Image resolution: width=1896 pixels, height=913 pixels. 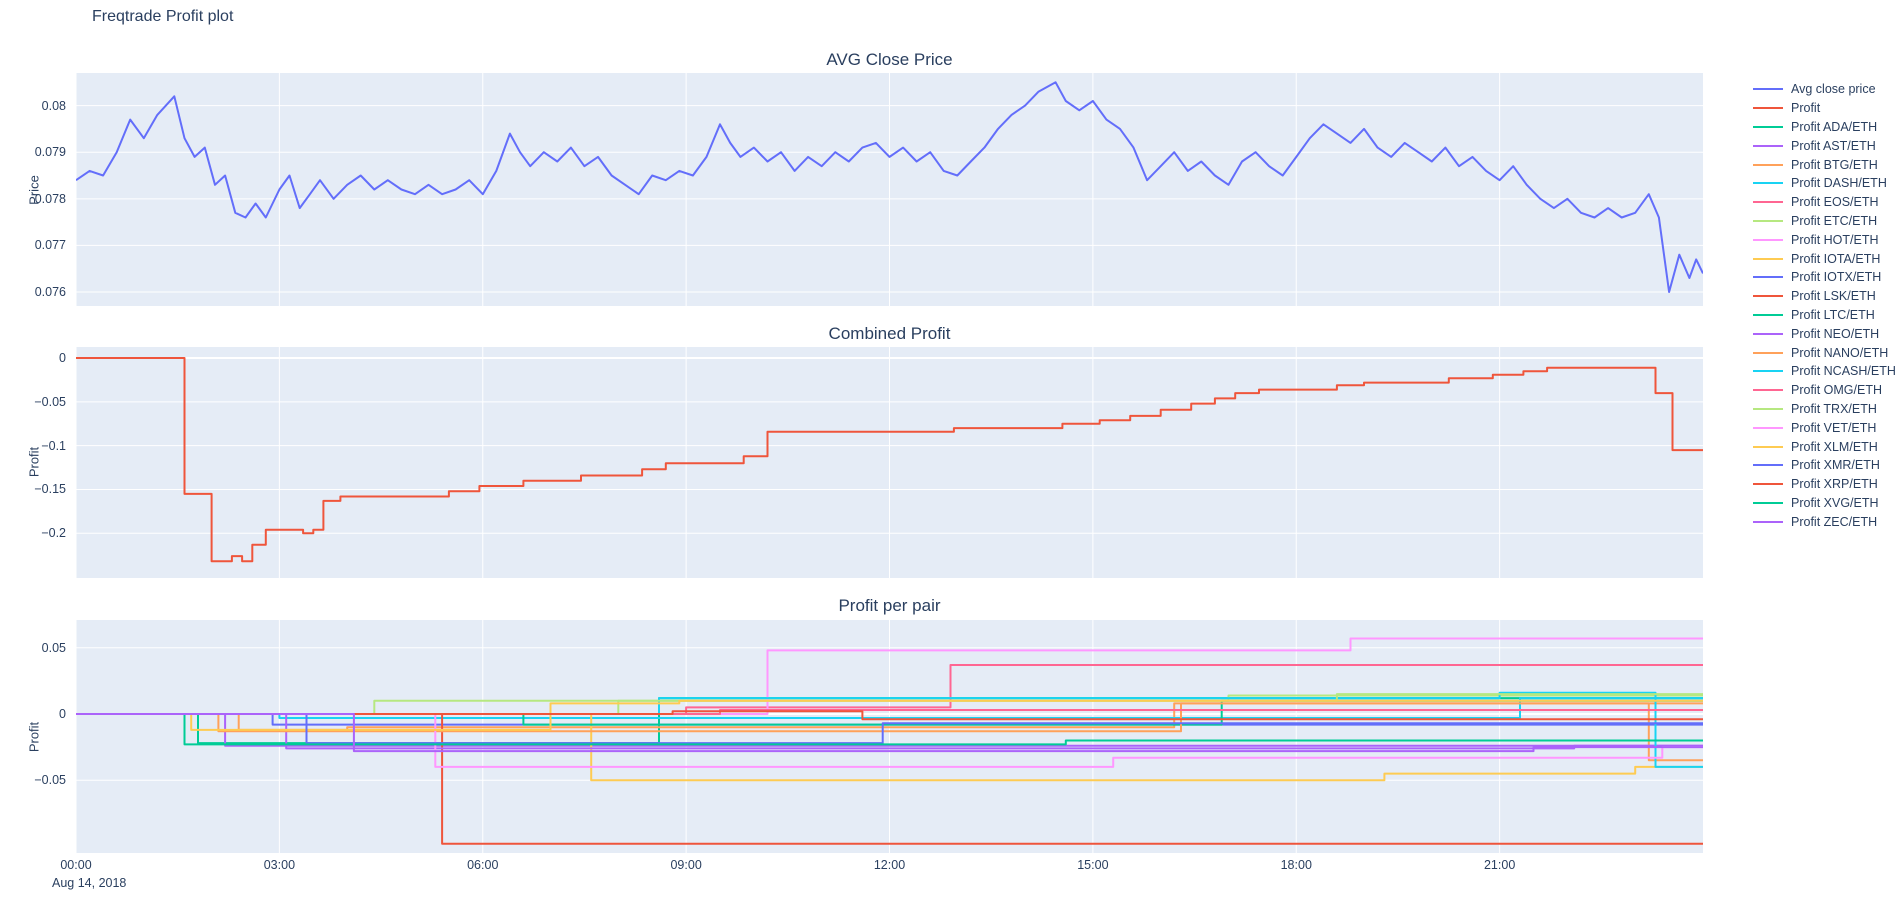 What do you see at coordinates (279, 865) in the screenshot?
I see `x-tick-label: 03:00` at bounding box center [279, 865].